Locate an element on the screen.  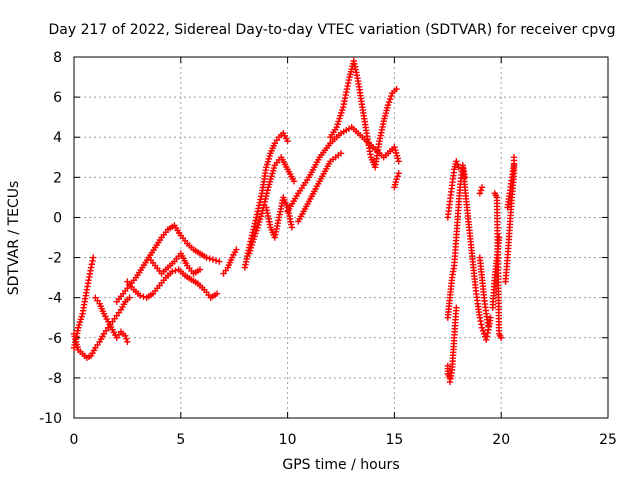
x-tick-label: 5 is located at coordinates (180, 440).